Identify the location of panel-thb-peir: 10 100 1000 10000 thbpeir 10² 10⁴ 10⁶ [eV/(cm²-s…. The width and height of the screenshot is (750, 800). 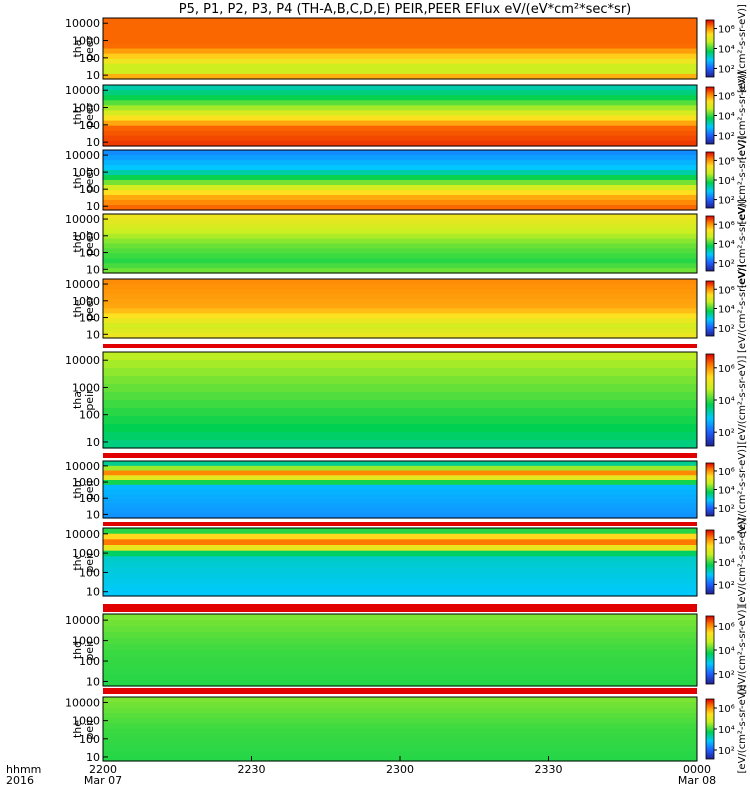
(406, 489).